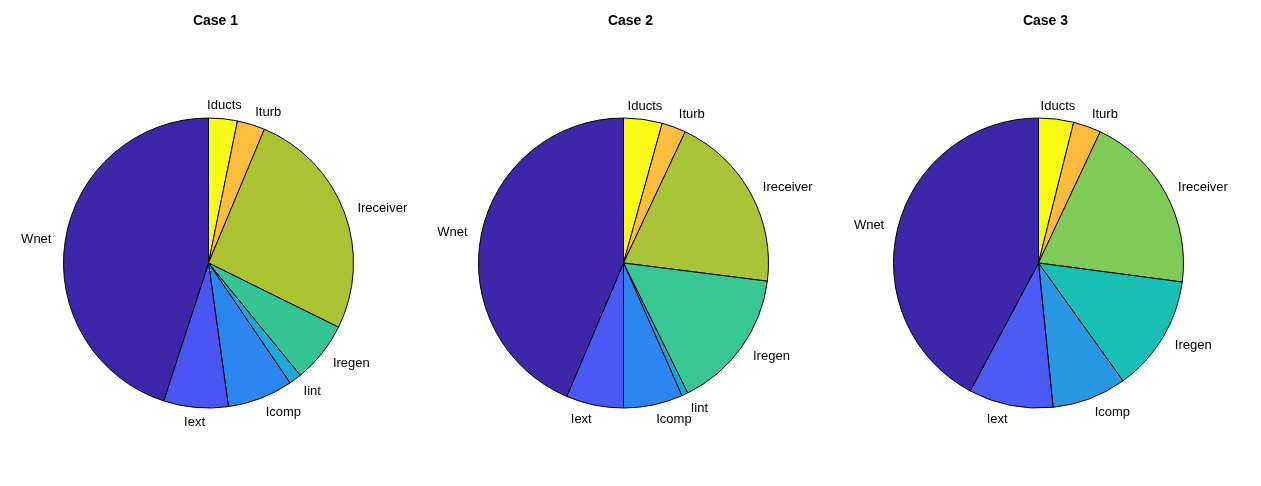 This screenshot has width=1261, height=486. Describe the element at coordinates (1045, 20) in the screenshot. I see `chart-title: Case 3` at that location.